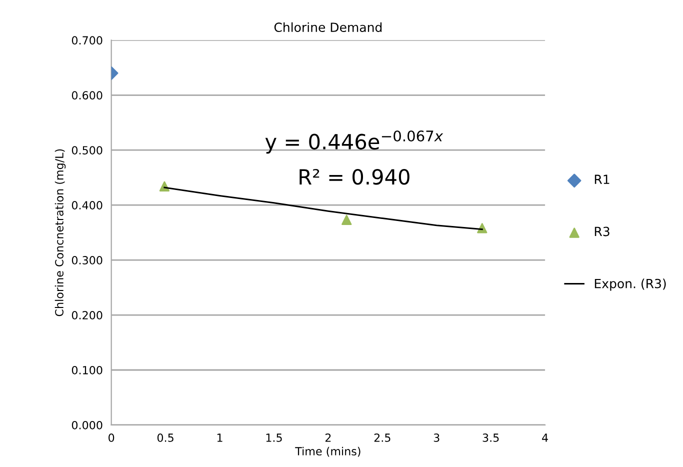 This screenshot has width=683, height=467. I want to click on y-tick-label: 0.200, so click(87, 315).